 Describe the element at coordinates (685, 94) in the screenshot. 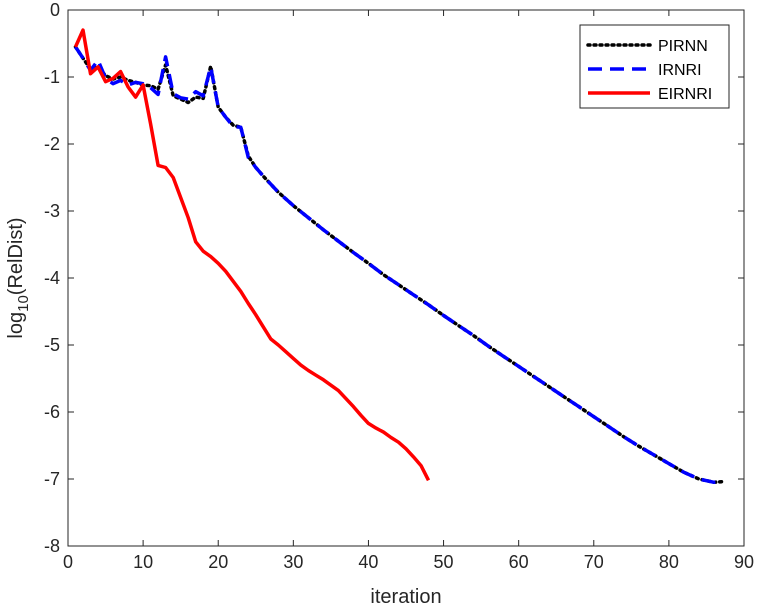

I see `legend-label-eirnri: EIRNRI` at that location.